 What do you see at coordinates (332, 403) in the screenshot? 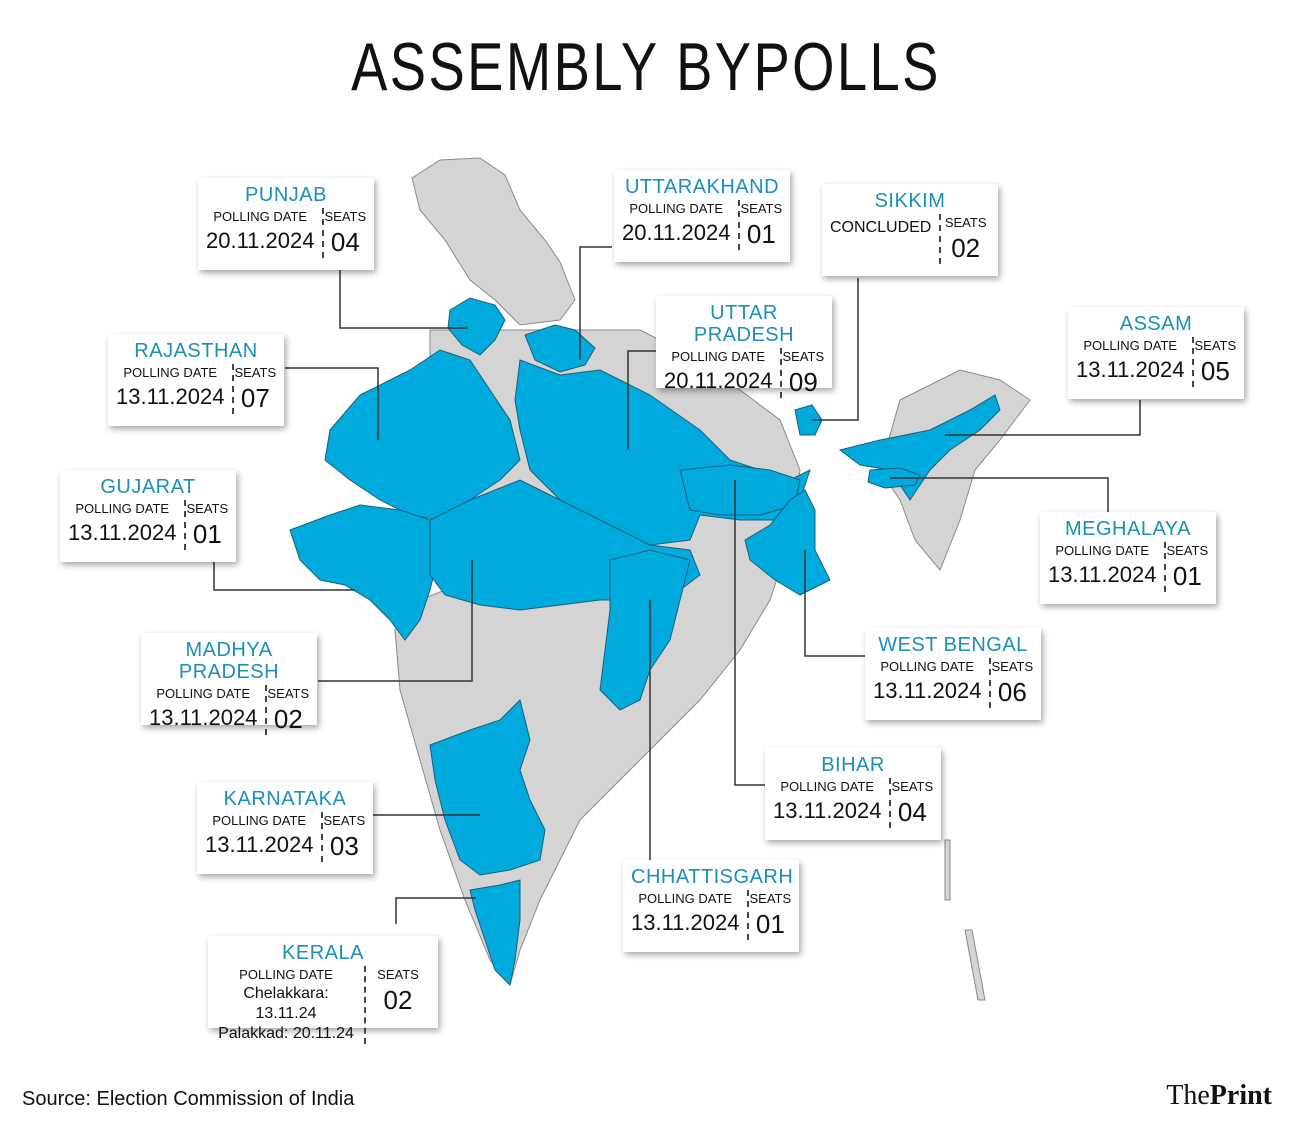
I see `leader-rajasthan` at bounding box center [332, 403].